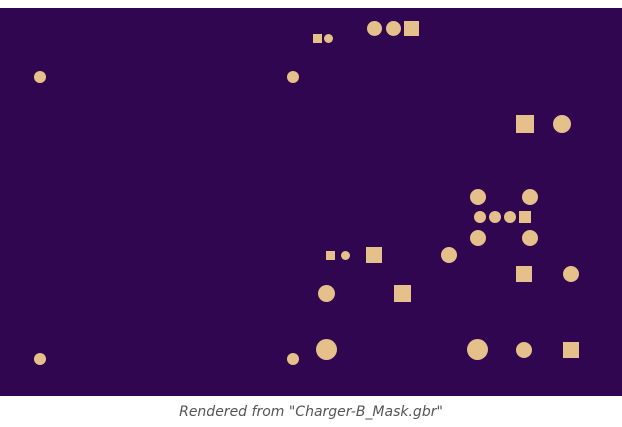  I want to click on mounting-hole-top-center, so click(293, 77).